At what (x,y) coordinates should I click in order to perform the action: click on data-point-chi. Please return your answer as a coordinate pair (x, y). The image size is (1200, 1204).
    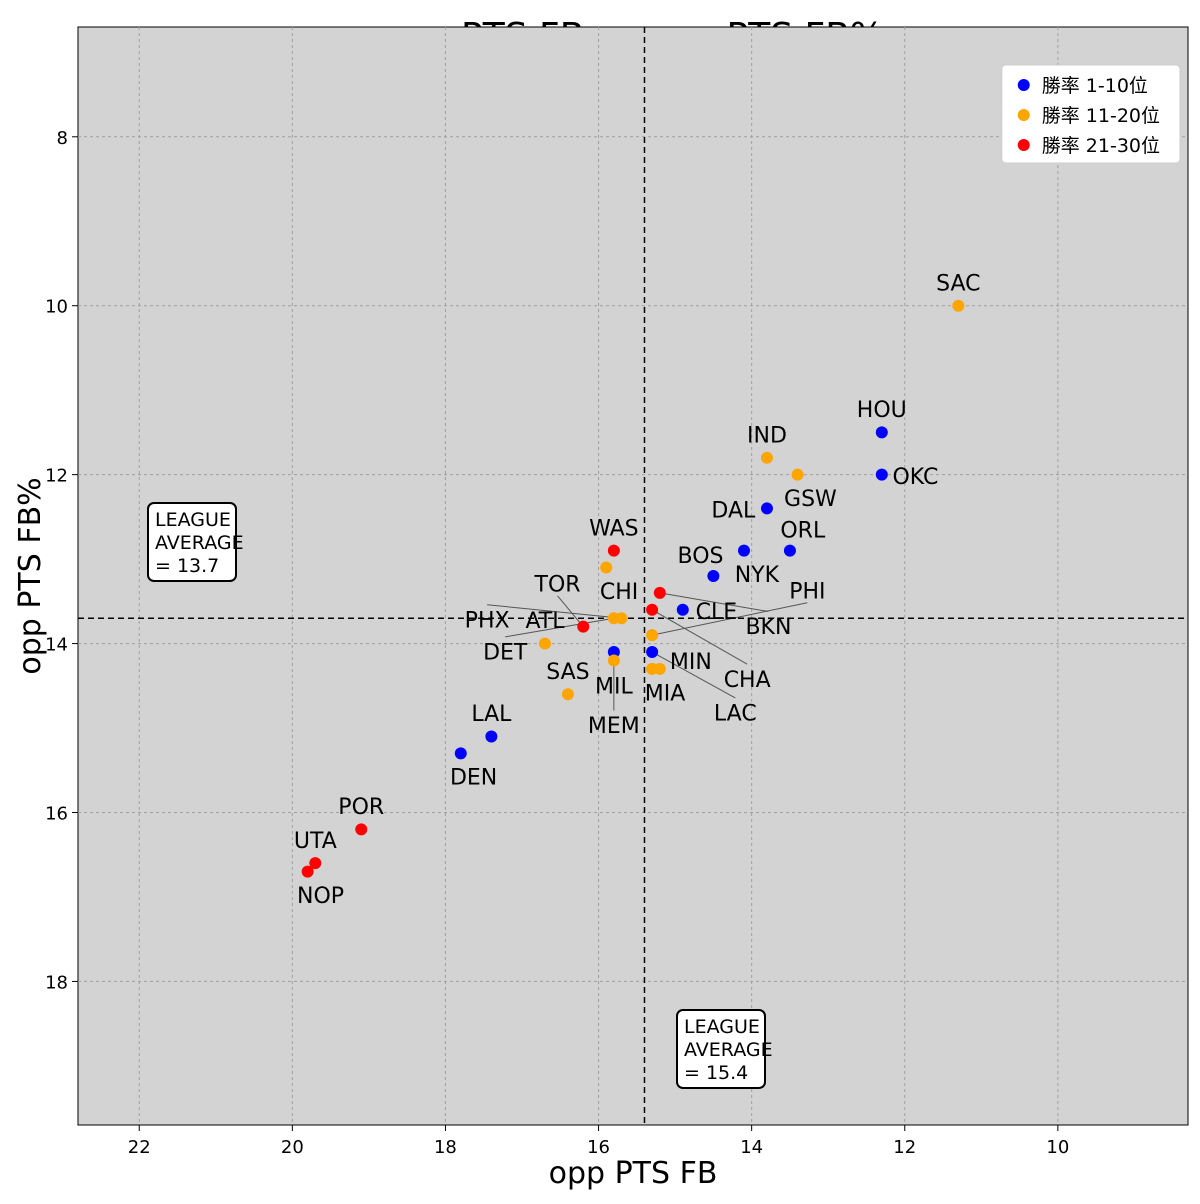
    Looking at the image, I should click on (606, 567).